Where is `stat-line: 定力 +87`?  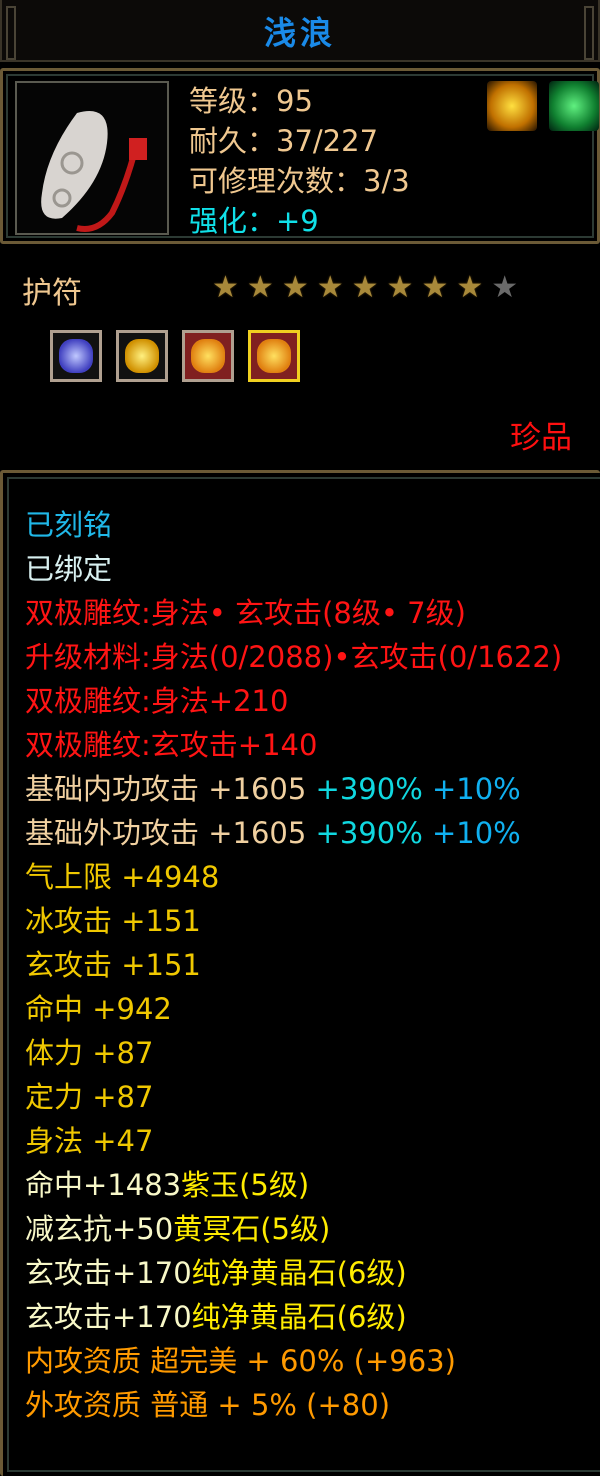
stat-line: 定力 +87 is located at coordinates (89, 1097).